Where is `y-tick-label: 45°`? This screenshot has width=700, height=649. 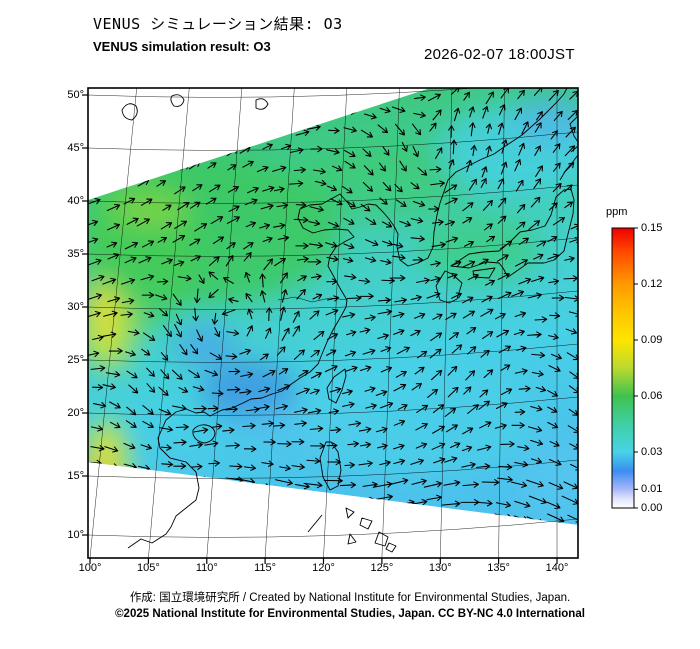 y-tick-label: 45° is located at coordinates (75, 148).